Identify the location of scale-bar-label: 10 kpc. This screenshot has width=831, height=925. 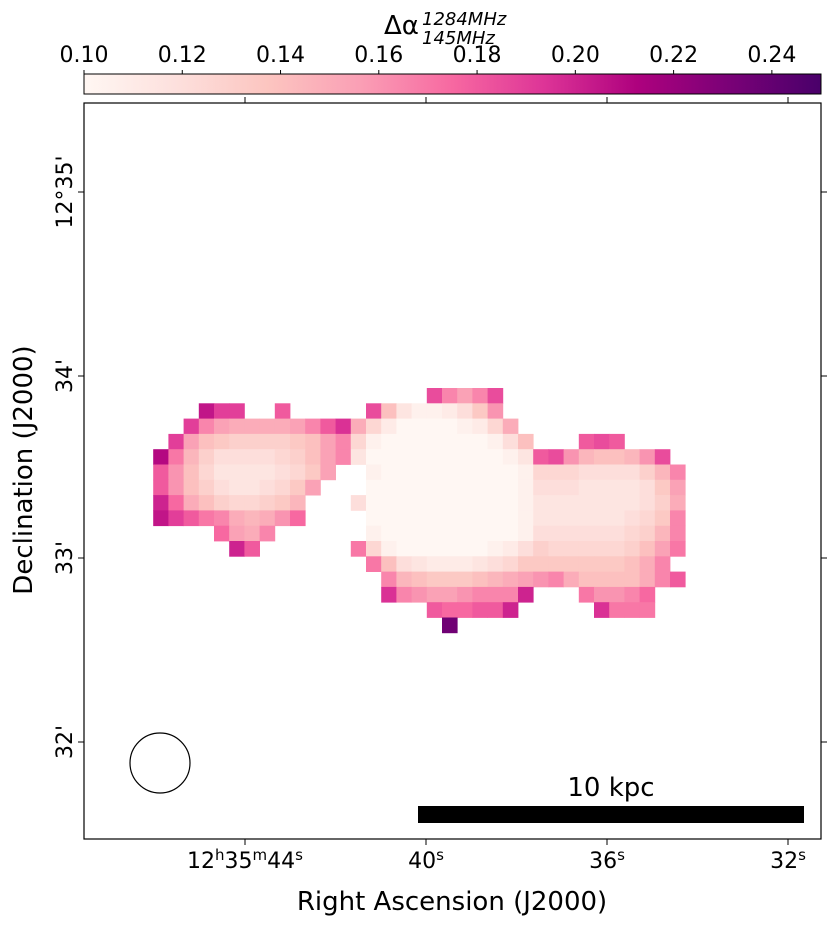
(610, 788).